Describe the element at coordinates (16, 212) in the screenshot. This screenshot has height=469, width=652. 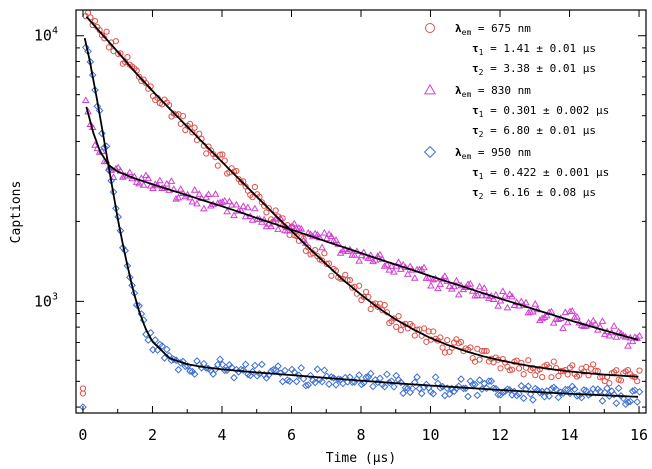
I see `y-axis-title: Captions` at that location.